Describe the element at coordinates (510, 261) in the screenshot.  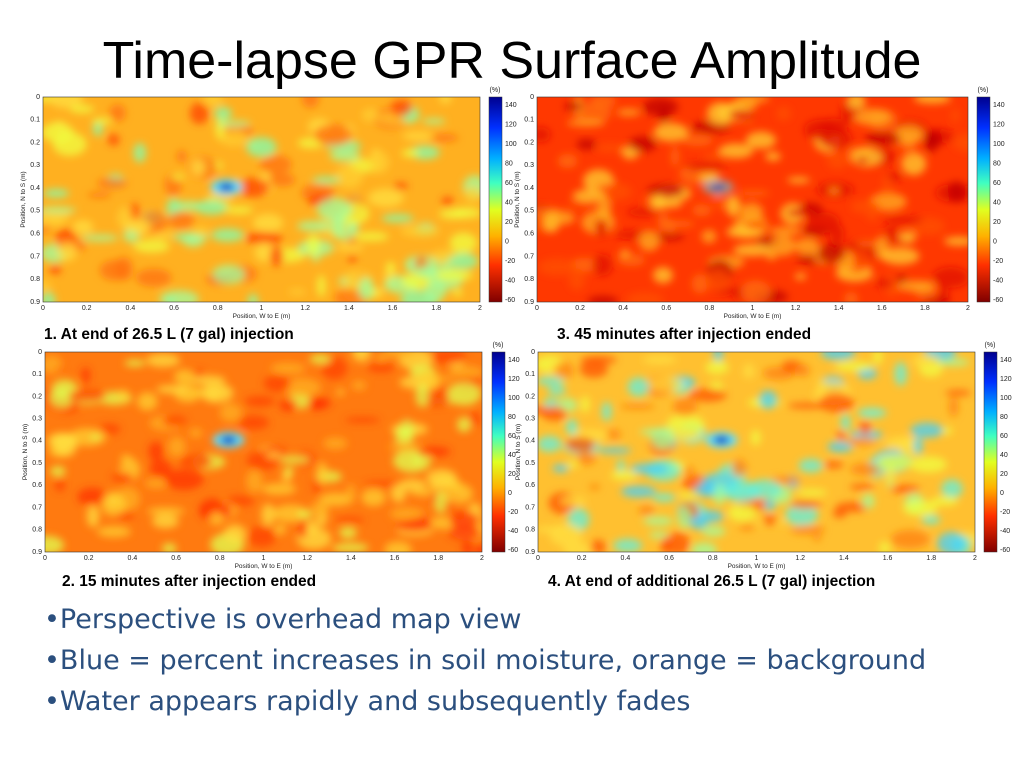
I see `colorbar-tick-label: -20` at that location.